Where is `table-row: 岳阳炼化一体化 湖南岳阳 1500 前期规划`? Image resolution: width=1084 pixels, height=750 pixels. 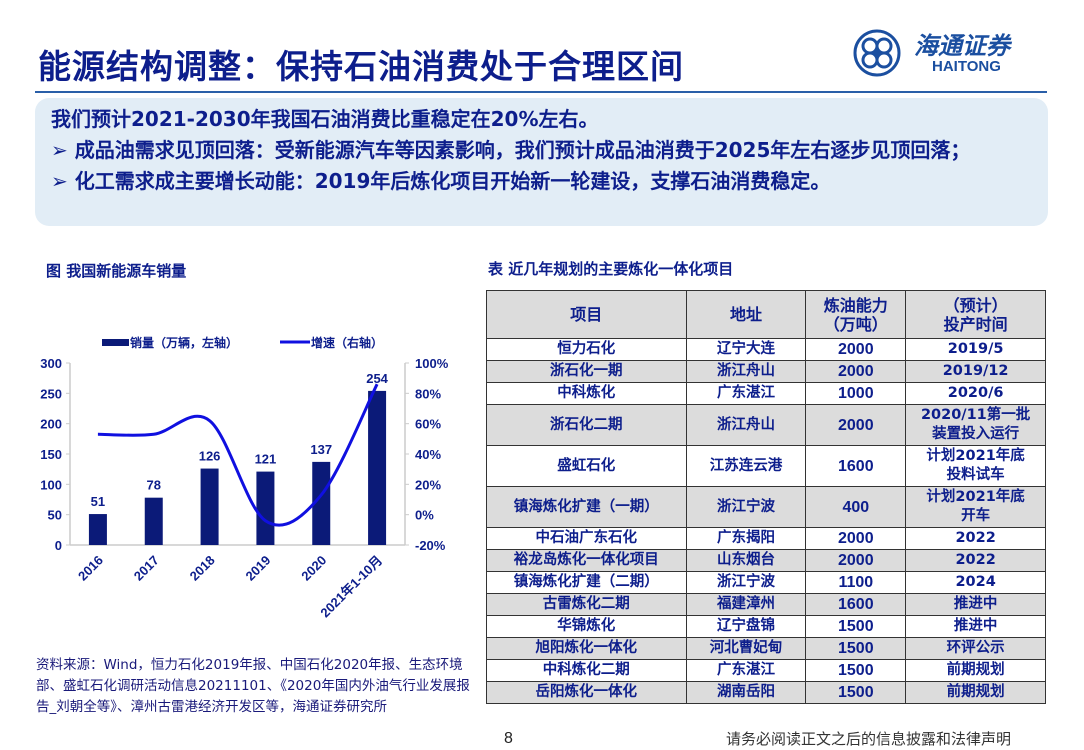
table-row: 岳阳炼化一体化 湖南岳阳 1500 前期规划 is located at coordinates (766, 692).